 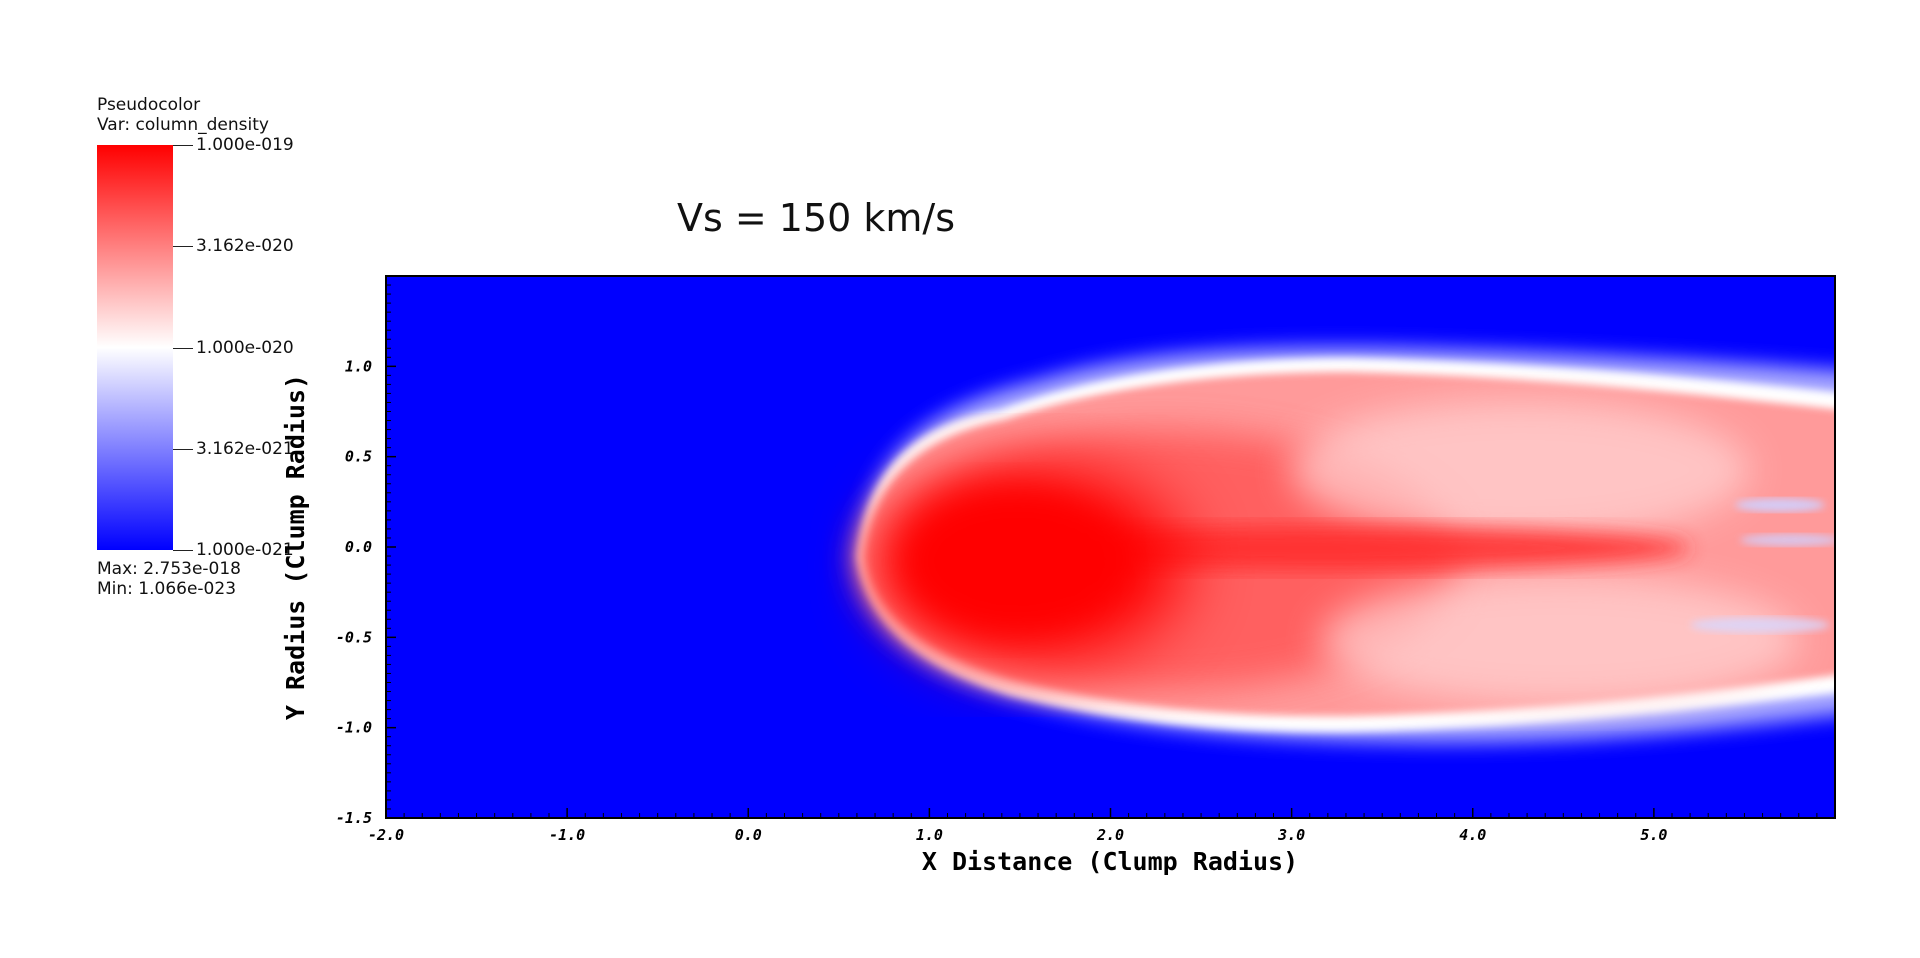 I want to click on legend-variable: Var: column_density, so click(x=183, y=125).